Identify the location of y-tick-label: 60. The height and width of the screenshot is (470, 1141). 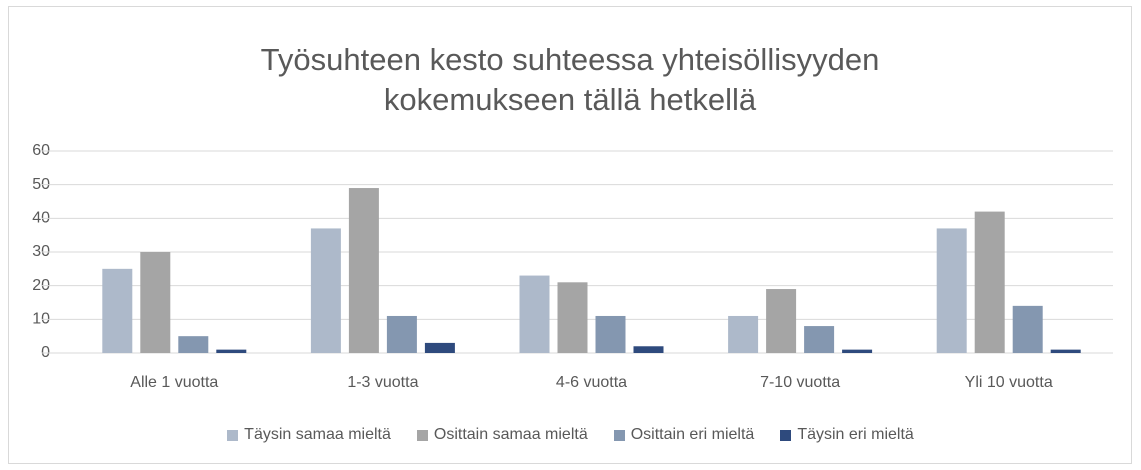
(41, 150).